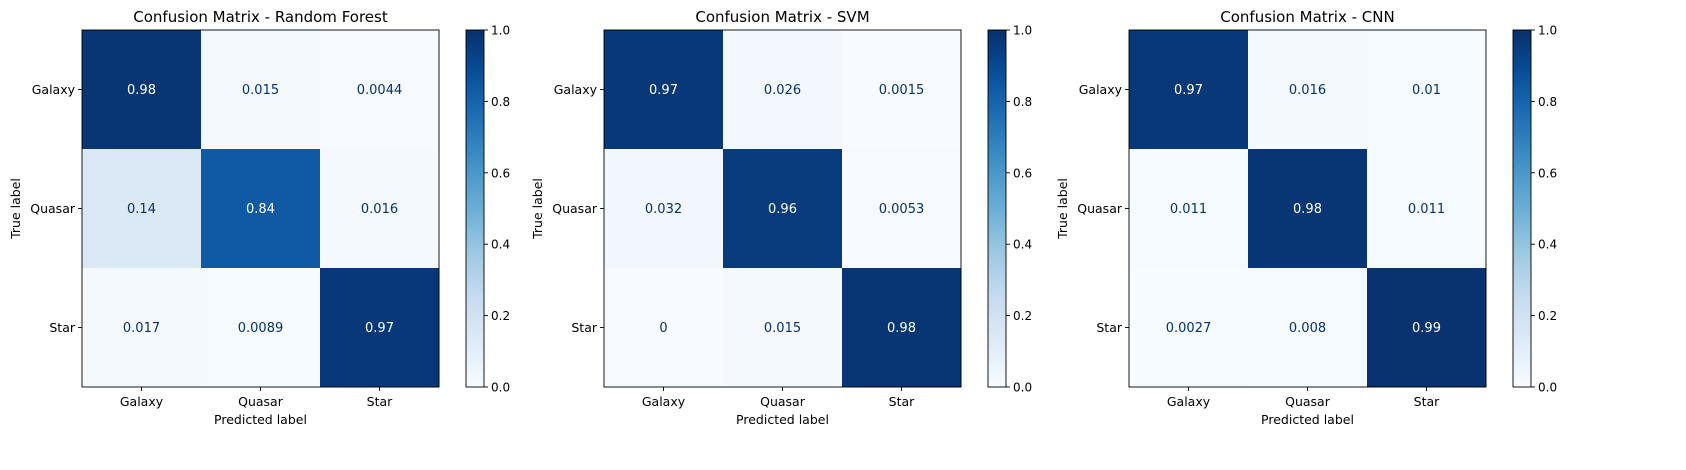  I want to click on cell-value-label: 0.026, so click(782, 90).